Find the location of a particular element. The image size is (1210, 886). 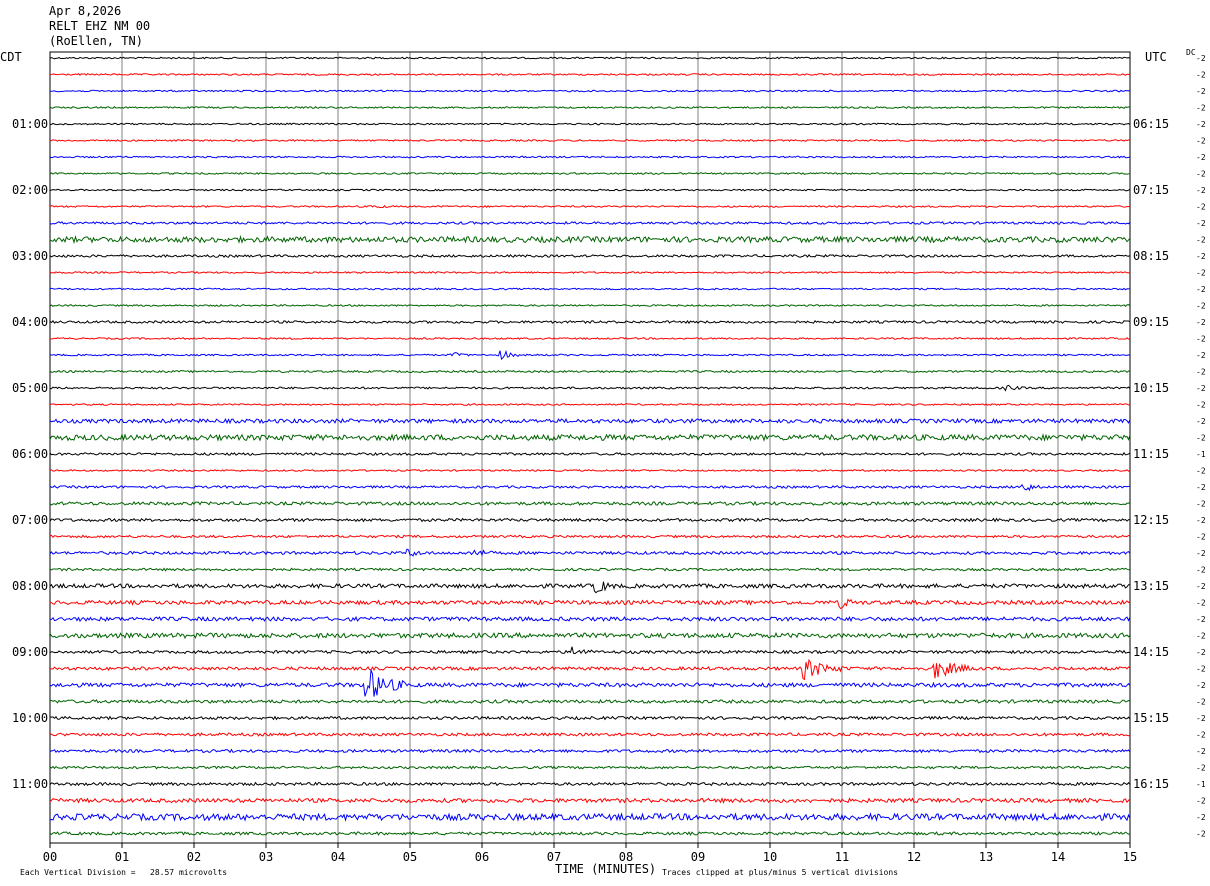

right-time-label: 07:15 is located at coordinates (1151, 190).